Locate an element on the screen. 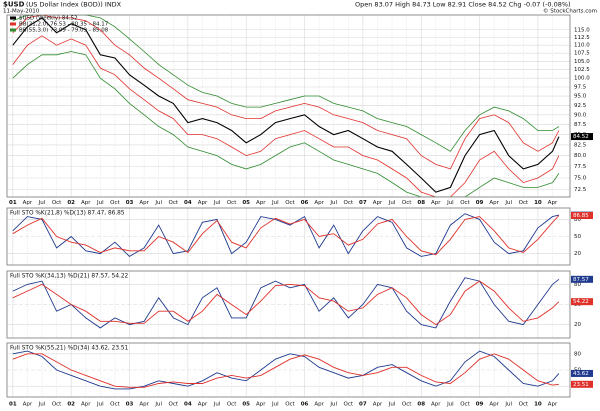 The height and width of the screenshot is (411, 600). x-tick-label: 01 is located at coordinates (13, 405).